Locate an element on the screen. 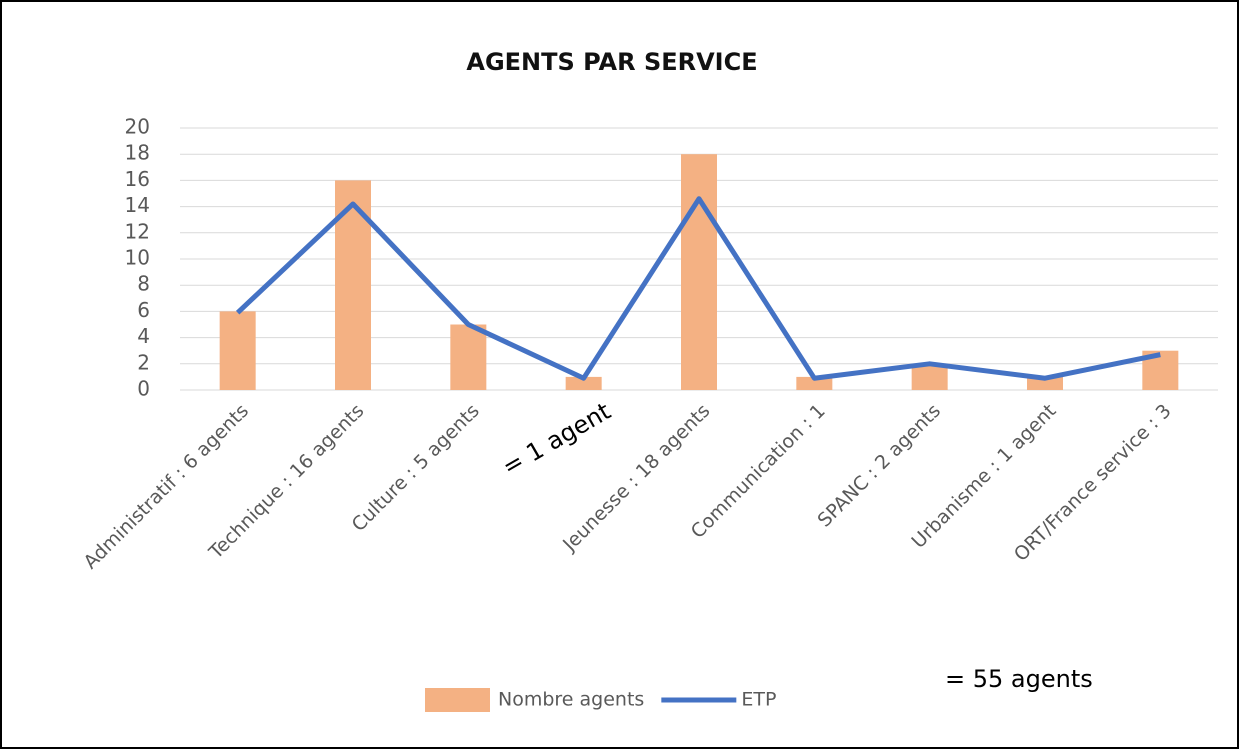 The image size is (1239, 749). legend-label: Nombre agents is located at coordinates (571, 700).